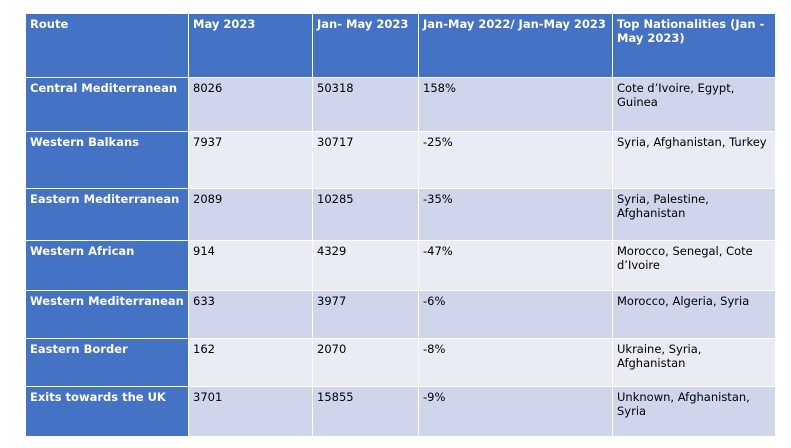  Describe the element at coordinates (694, 214) in the screenshot. I see `data-cell: Syria, Palestine, Afghanistan` at that location.